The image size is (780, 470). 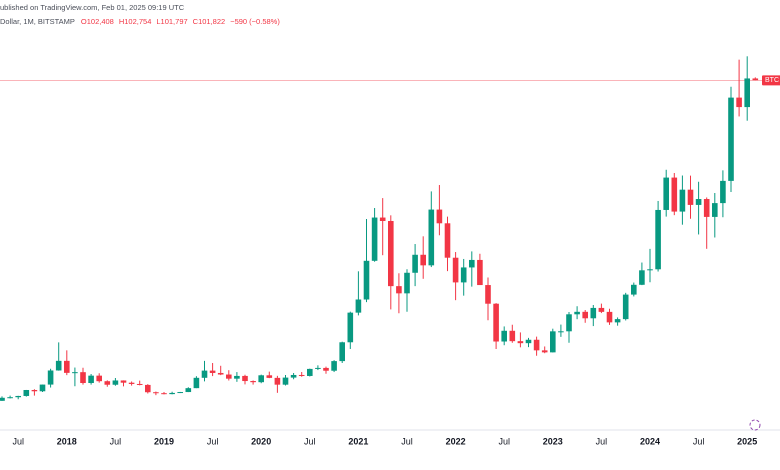 I want to click on logo-icon-ring, so click(x=755, y=425).